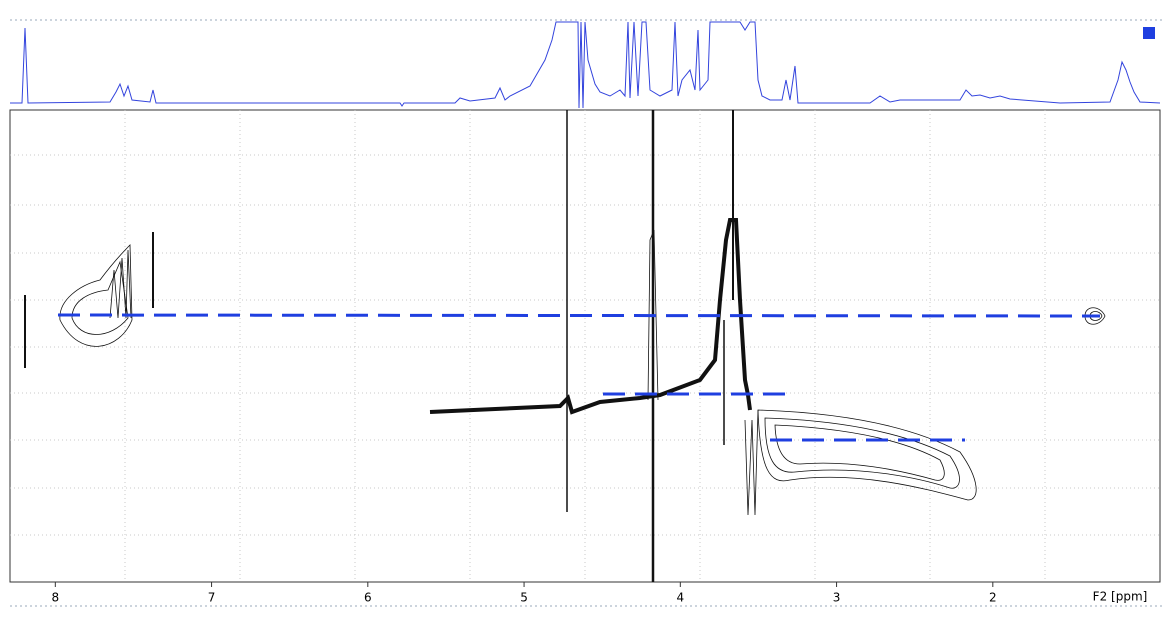 The height and width of the screenshot is (618, 1171). I want to click on projection-marker, so click(1149, 33).